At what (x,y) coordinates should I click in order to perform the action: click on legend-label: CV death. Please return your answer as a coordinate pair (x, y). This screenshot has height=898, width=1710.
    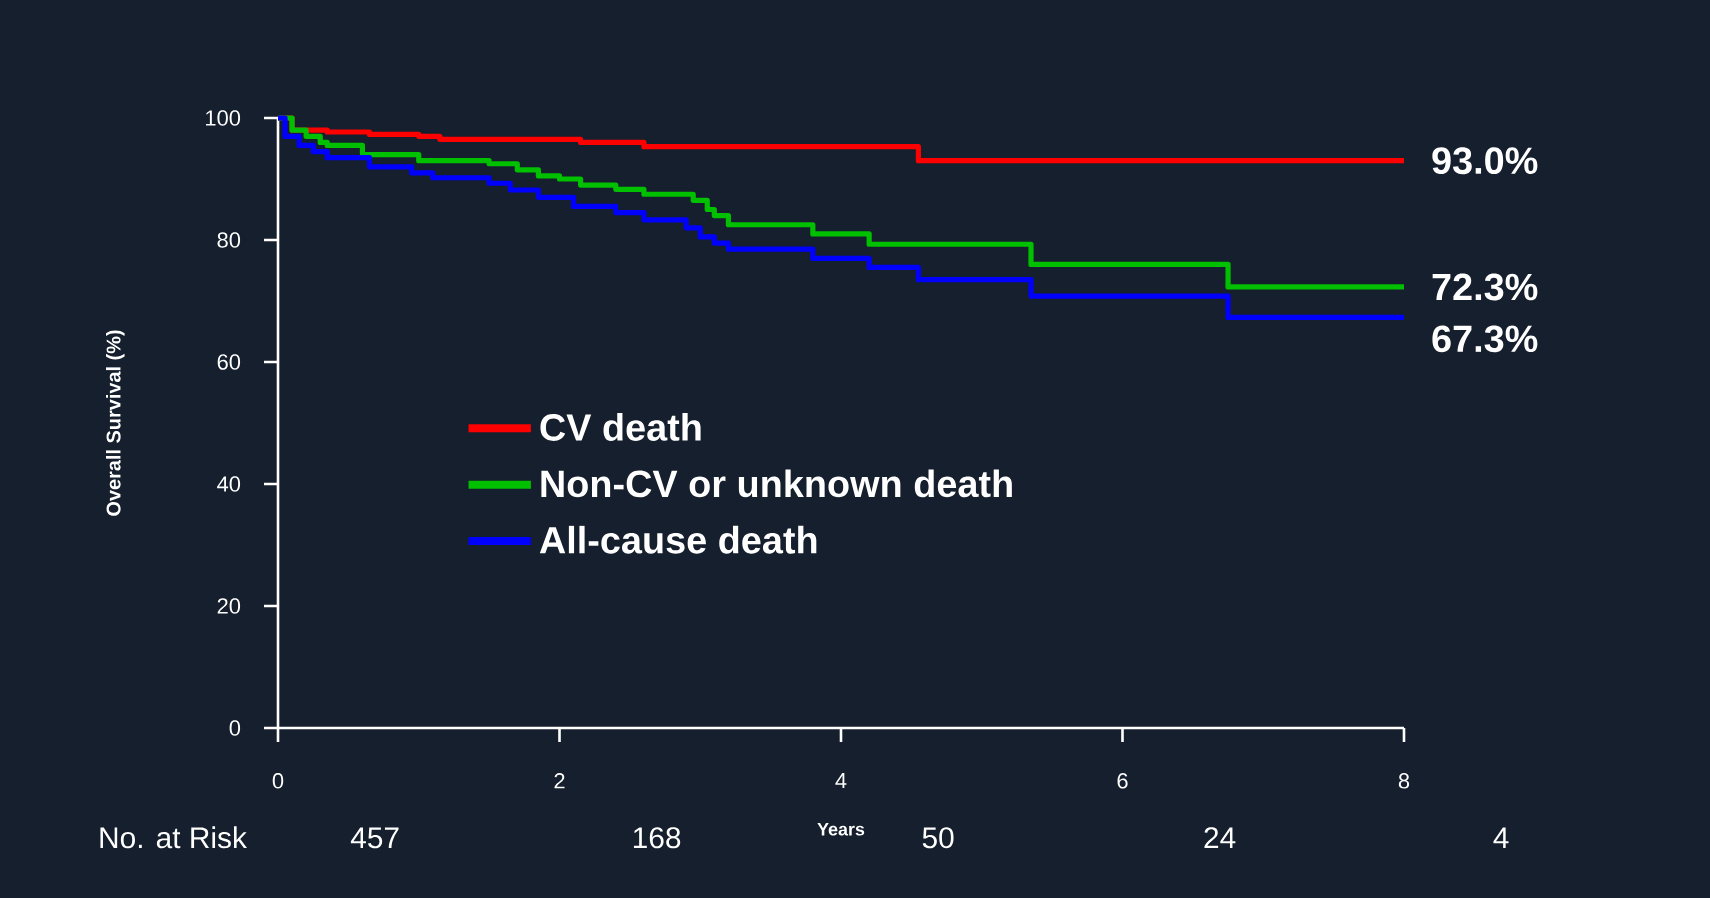
    Looking at the image, I should click on (620, 427).